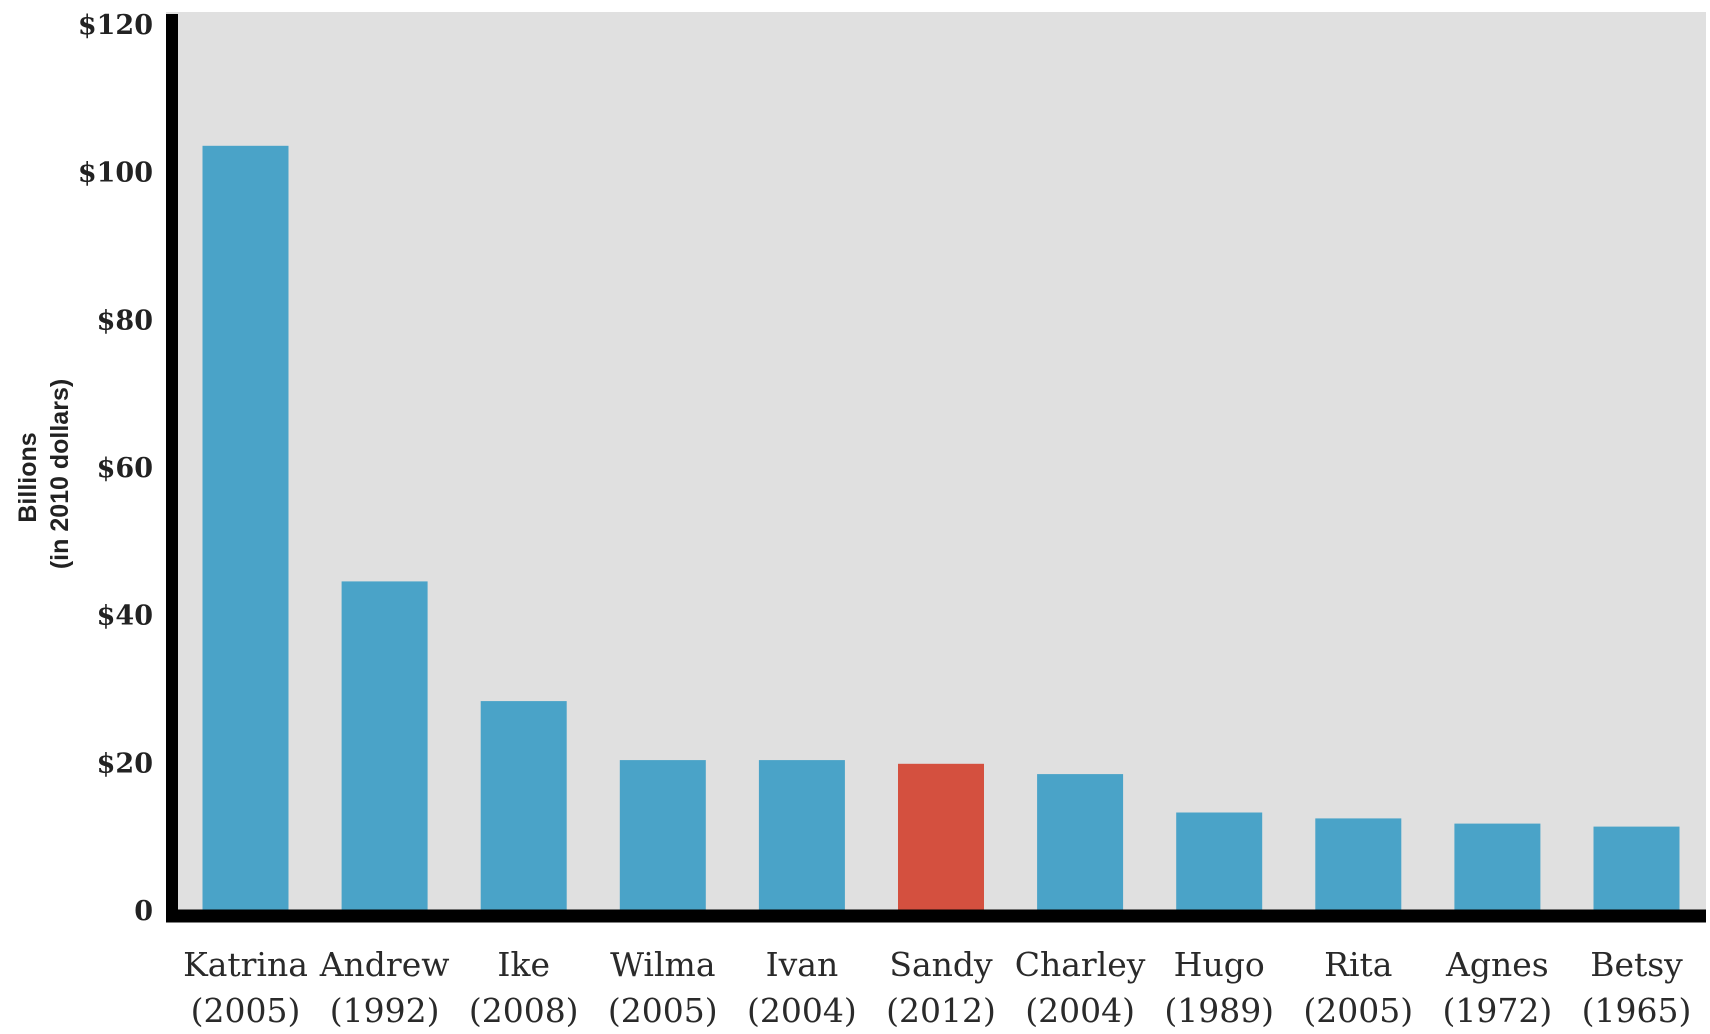  What do you see at coordinates (663, 1010) in the screenshot?
I see `x-label-wilma-year: (2005)` at bounding box center [663, 1010].